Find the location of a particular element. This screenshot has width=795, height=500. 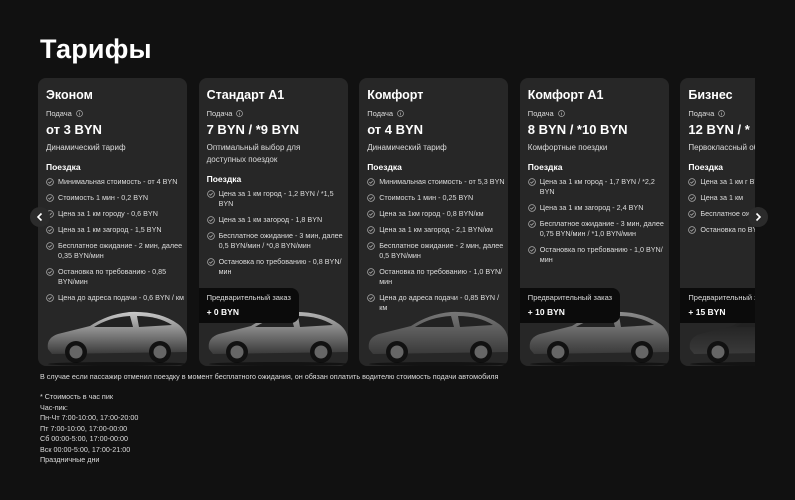

trip-item-text: Остановка по BYN/мин is located at coordinates (727, 229).